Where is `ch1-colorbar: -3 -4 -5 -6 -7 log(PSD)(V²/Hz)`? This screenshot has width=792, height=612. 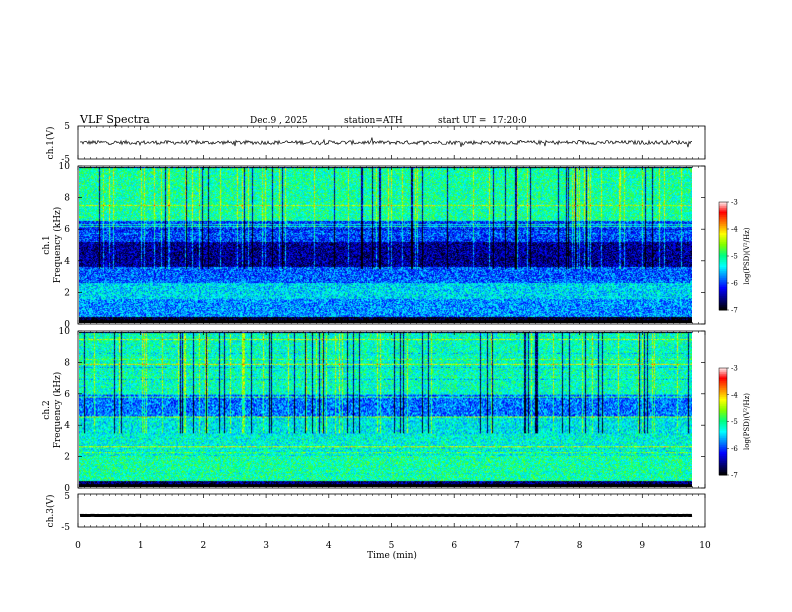
ch1-colorbar: -3 -4 -5 -6 -7 log(PSD)(V²/Hz) is located at coordinates (734, 257).